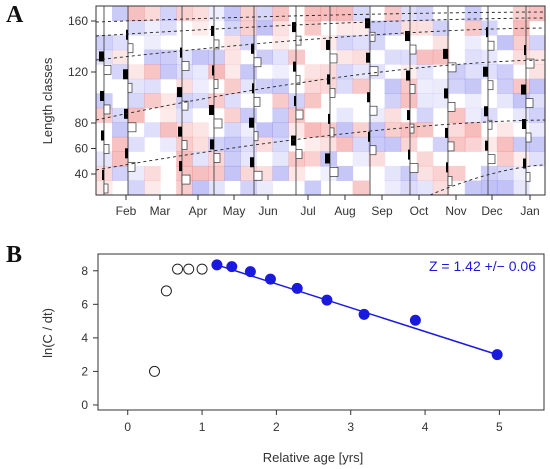  Describe the element at coordinates (313, 457) in the screenshot. I see `x-axis-title-b: Relative age [yrs]` at that location.